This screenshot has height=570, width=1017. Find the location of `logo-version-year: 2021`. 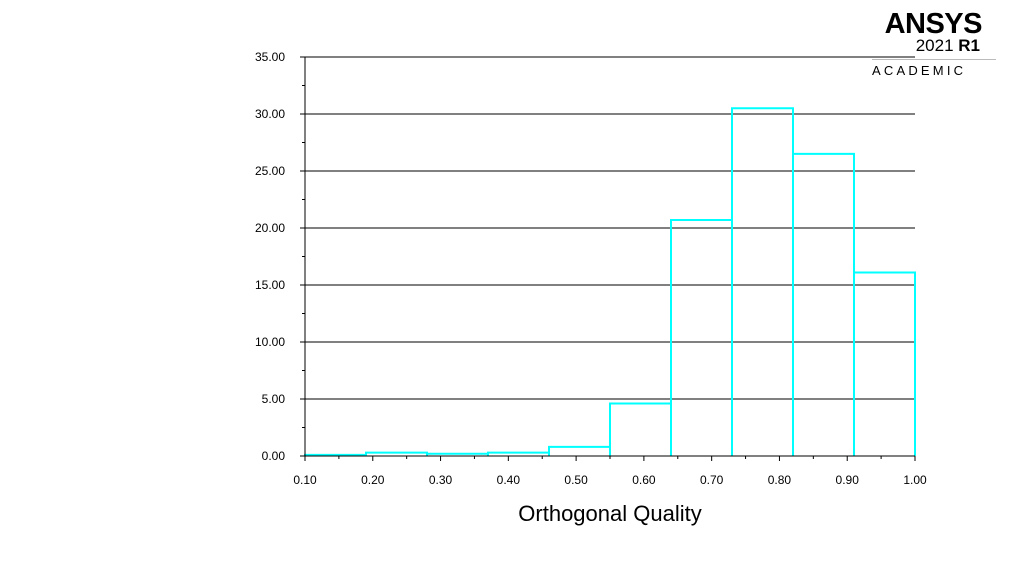

logo-version-year: 2021 is located at coordinates (934, 45).